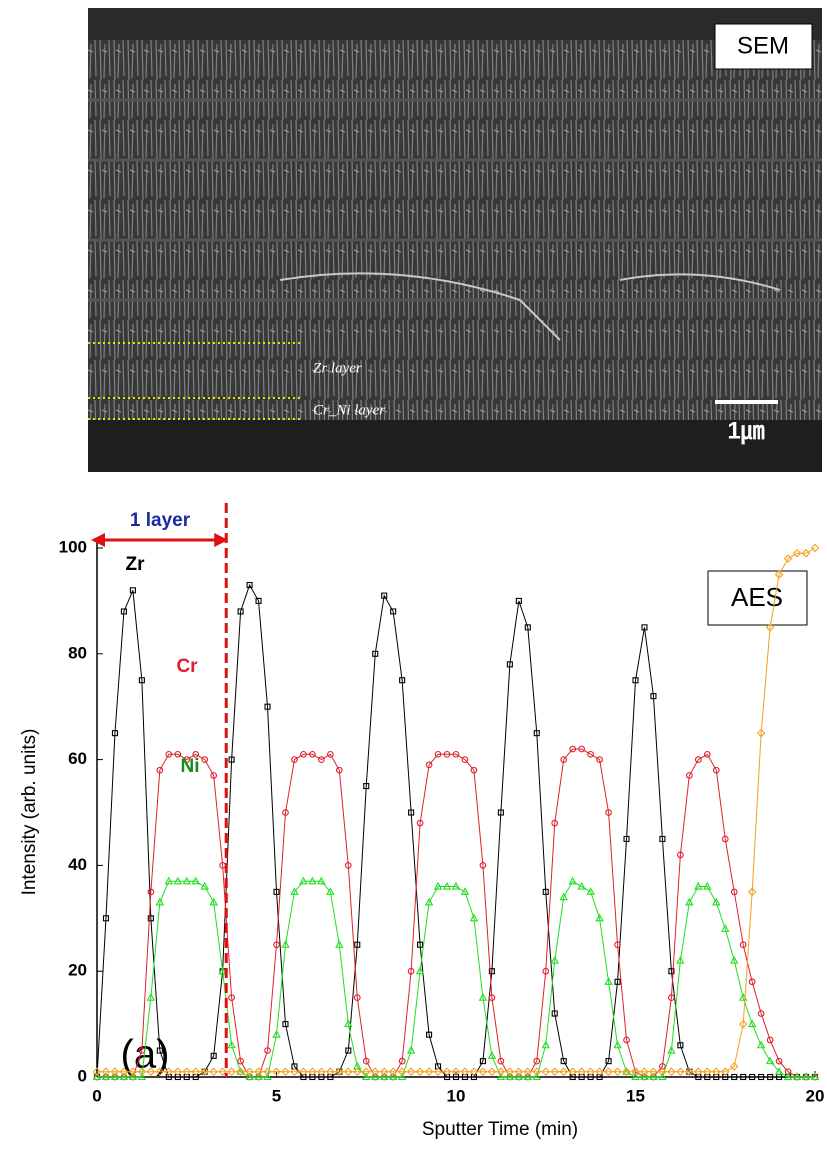  I want to click on layer-label: Zr layer, so click(337, 368).